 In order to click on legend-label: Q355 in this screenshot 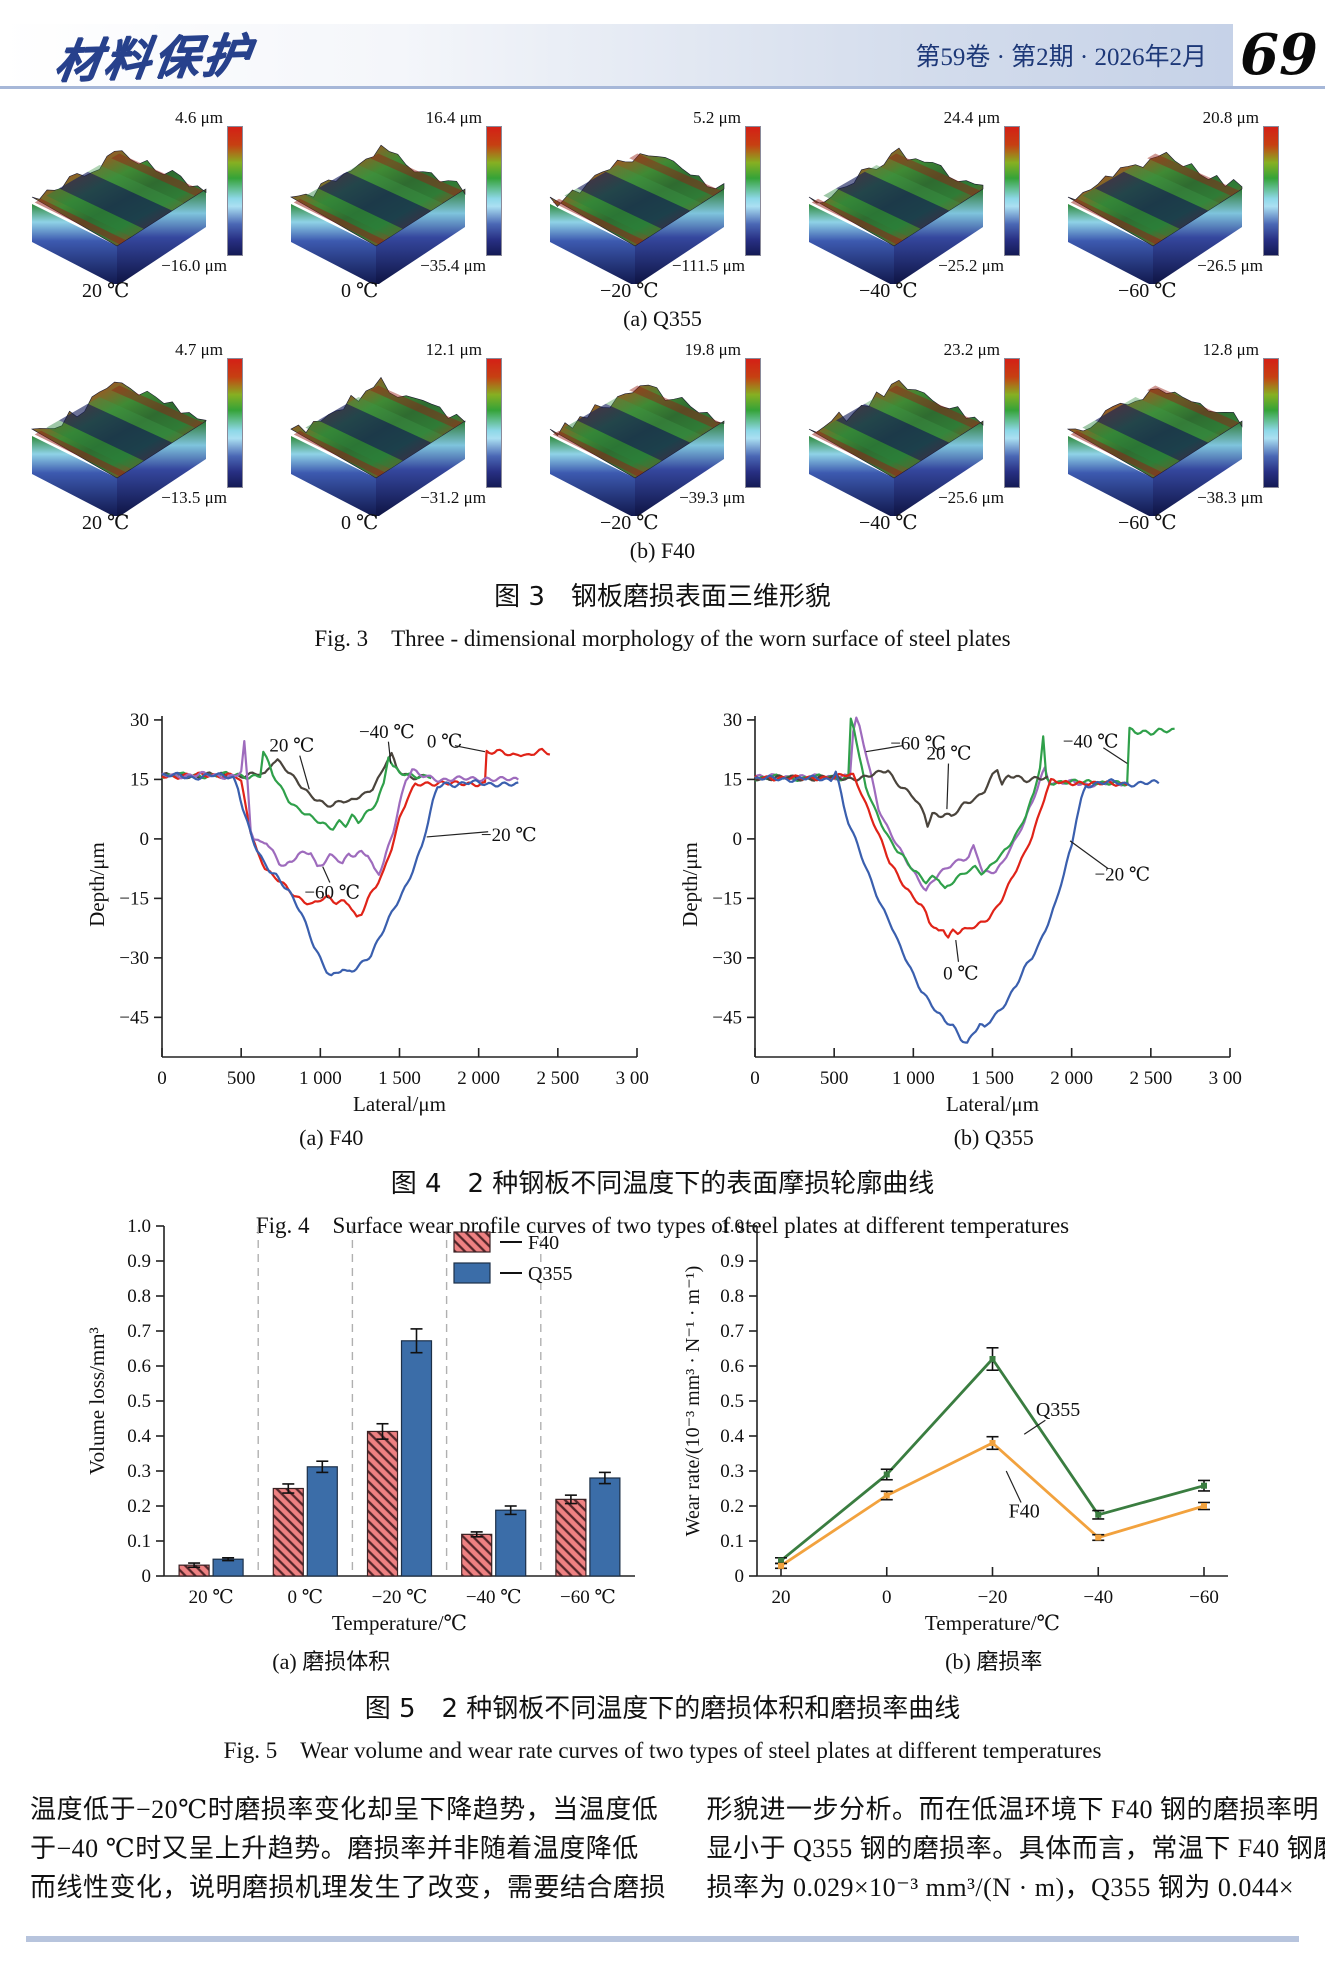, I will do `click(550, 1274)`.